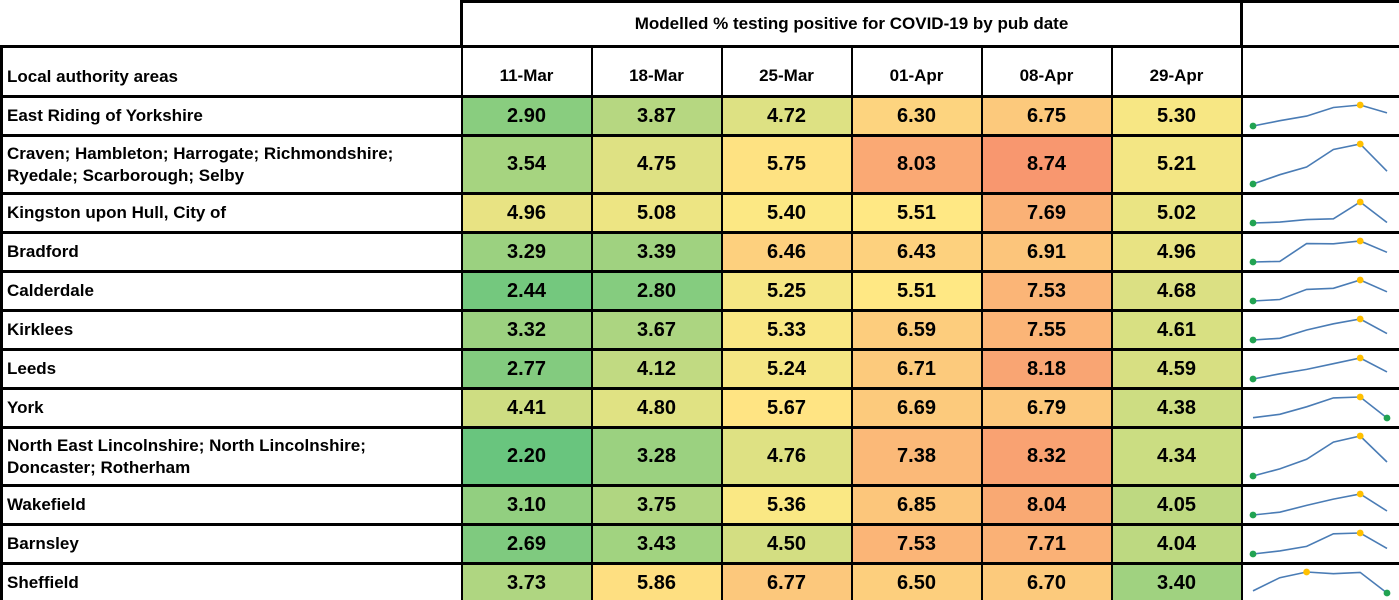 Image resolution: width=1399 pixels, height=600 pixels. Describe the element at coordinates (1176, 408) in the screenshot. I see `value-cell: 4.38` at that location.